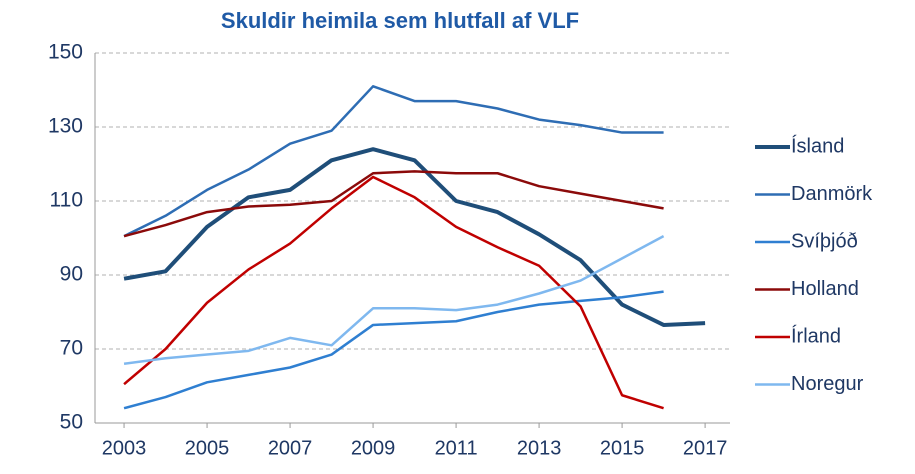 Image resolution: width=915 pixels, height=474 pixels. Describe the element at coordinates (65, 126) in the screenshot. I see `y-tick-label: 130` at that location.